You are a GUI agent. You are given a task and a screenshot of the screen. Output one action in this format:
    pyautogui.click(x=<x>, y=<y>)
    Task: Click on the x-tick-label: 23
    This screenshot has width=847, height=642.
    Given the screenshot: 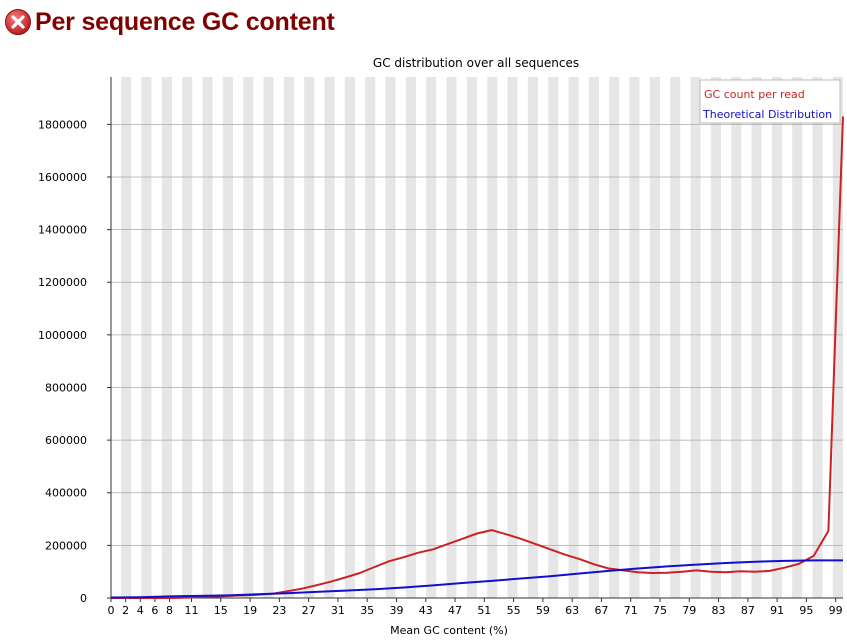 What is the action you would take?
    pyautogui.click(x=279, y=610)
    